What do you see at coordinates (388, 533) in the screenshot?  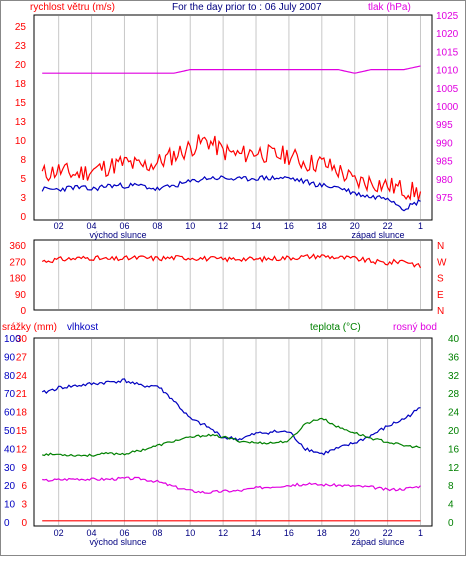 I see `panel3-x-tick-label: 22` at bounding box center [388, 533].